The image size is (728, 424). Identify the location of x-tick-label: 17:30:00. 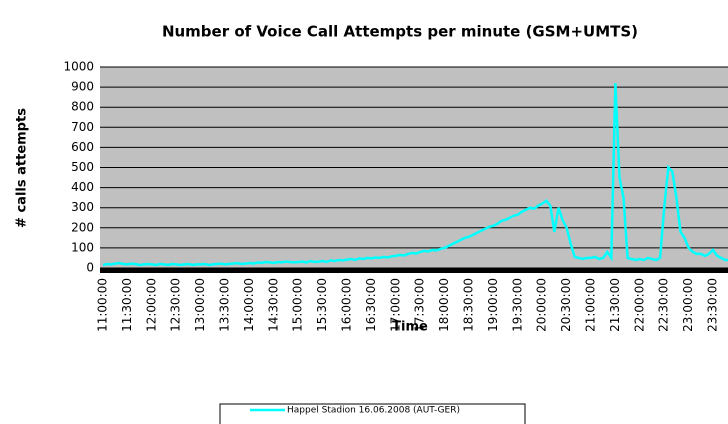
(420, 305).